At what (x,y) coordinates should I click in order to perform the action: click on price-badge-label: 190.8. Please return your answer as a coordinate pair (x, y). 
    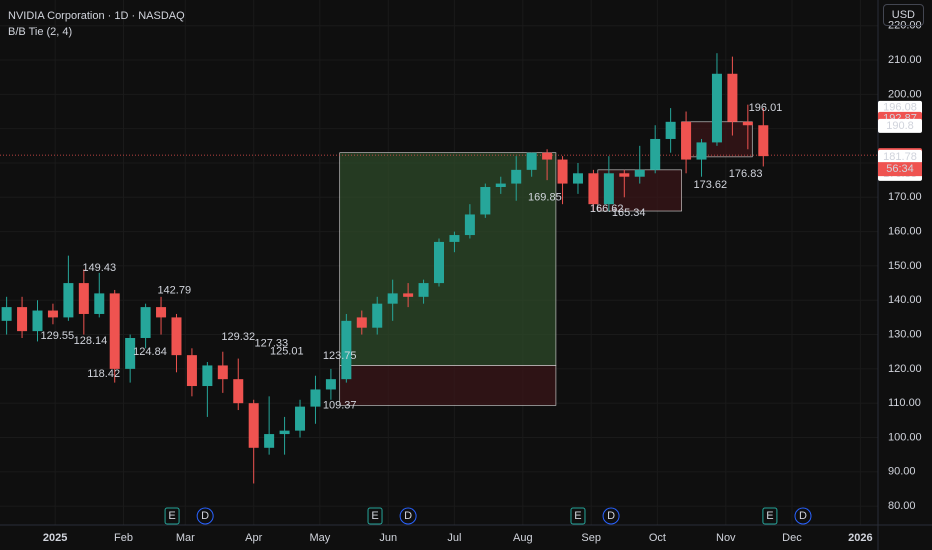
    Looking at the image, I should click on (900, 126).